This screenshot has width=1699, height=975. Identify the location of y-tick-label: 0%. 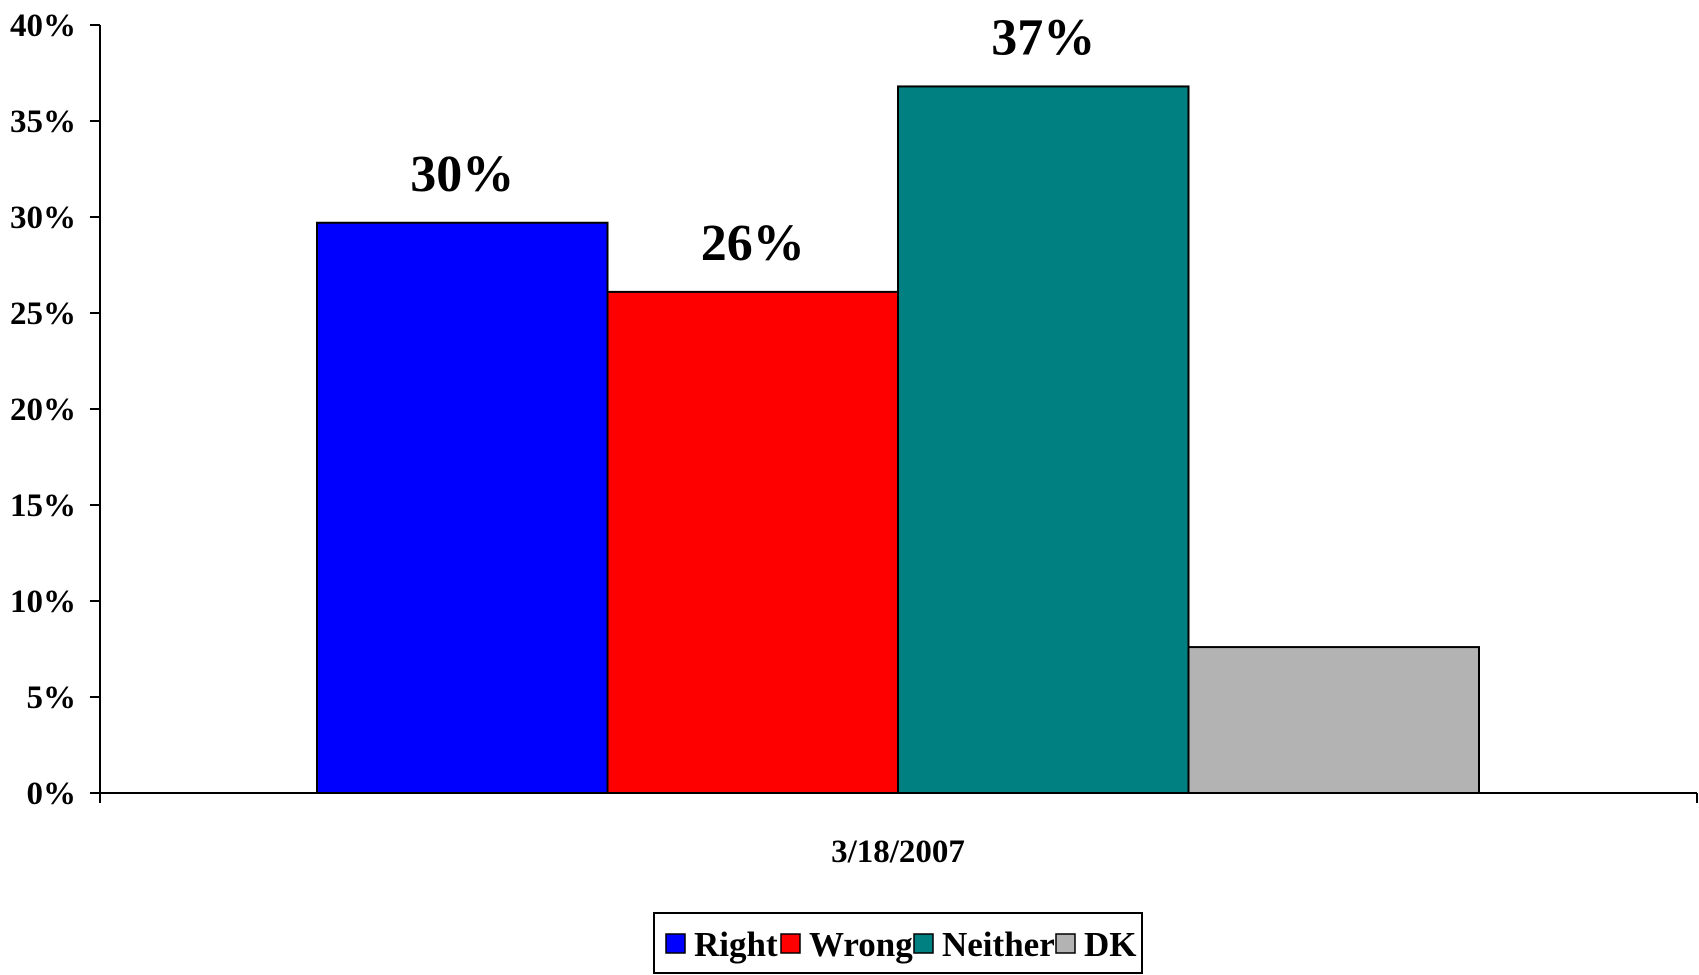
(52, 794).